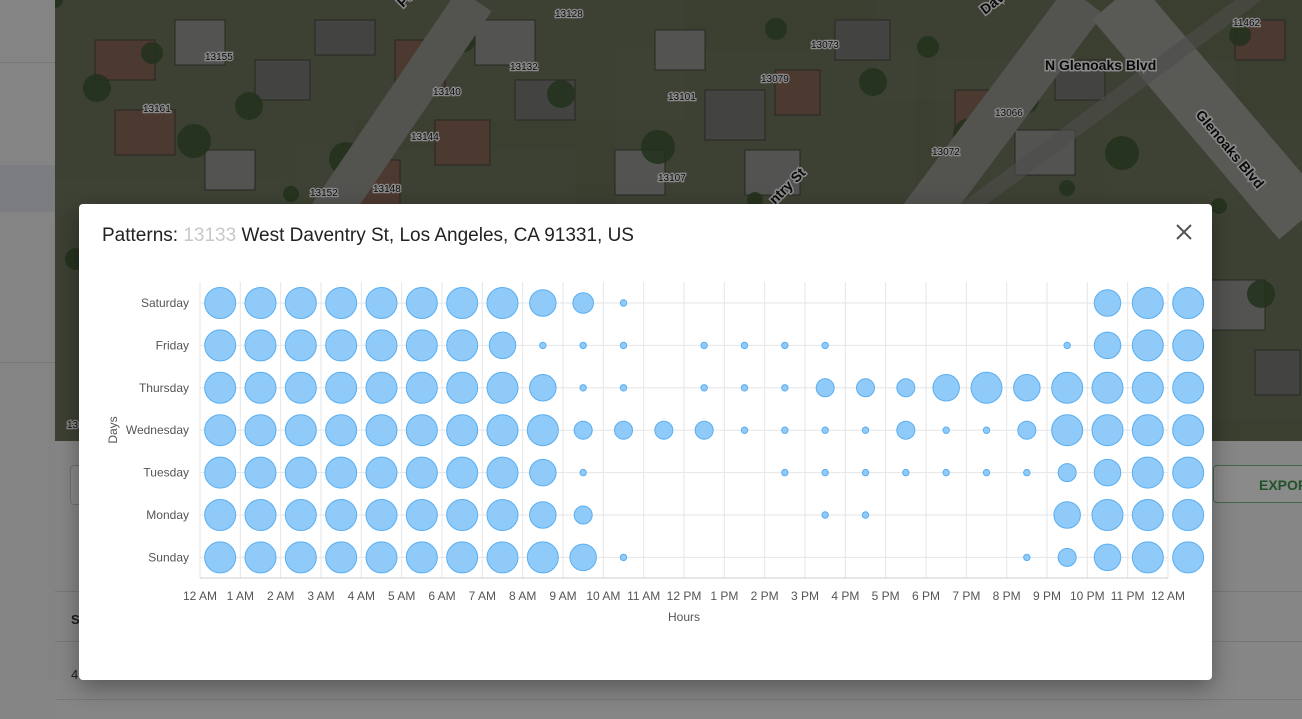  Describe the element at coordinates (1087, 596) in the screenshot. I see `x-tick-label: 10 PM` at that location.